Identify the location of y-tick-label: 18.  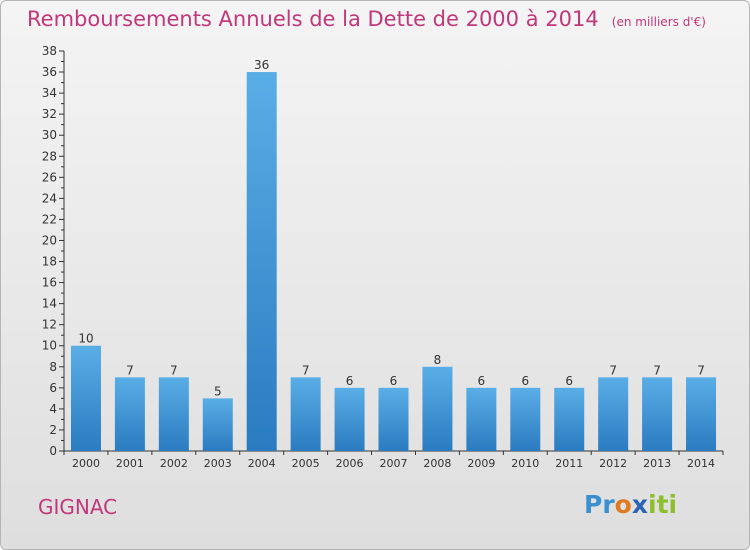
(49, 262).